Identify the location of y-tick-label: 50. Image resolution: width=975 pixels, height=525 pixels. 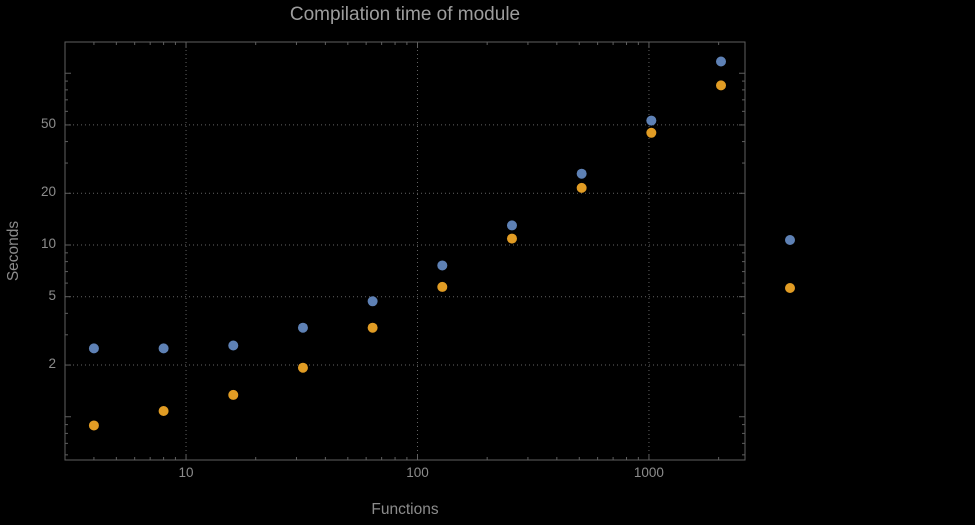
(48, 123).